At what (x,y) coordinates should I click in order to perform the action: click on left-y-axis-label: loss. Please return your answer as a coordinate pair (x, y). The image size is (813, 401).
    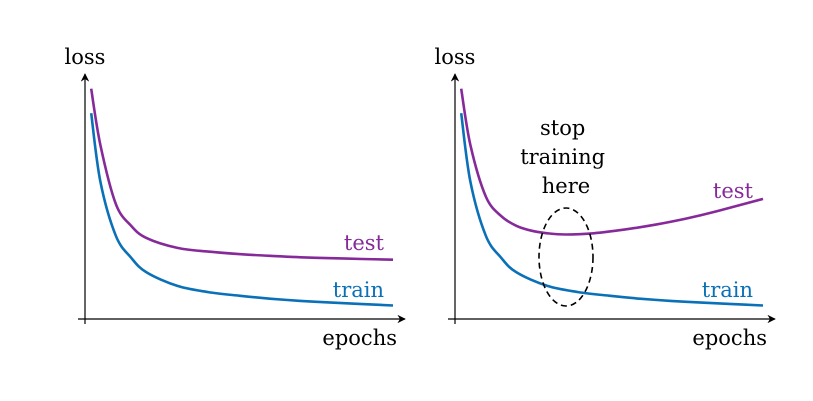
    Looking at the image, I should click on (85, 57).